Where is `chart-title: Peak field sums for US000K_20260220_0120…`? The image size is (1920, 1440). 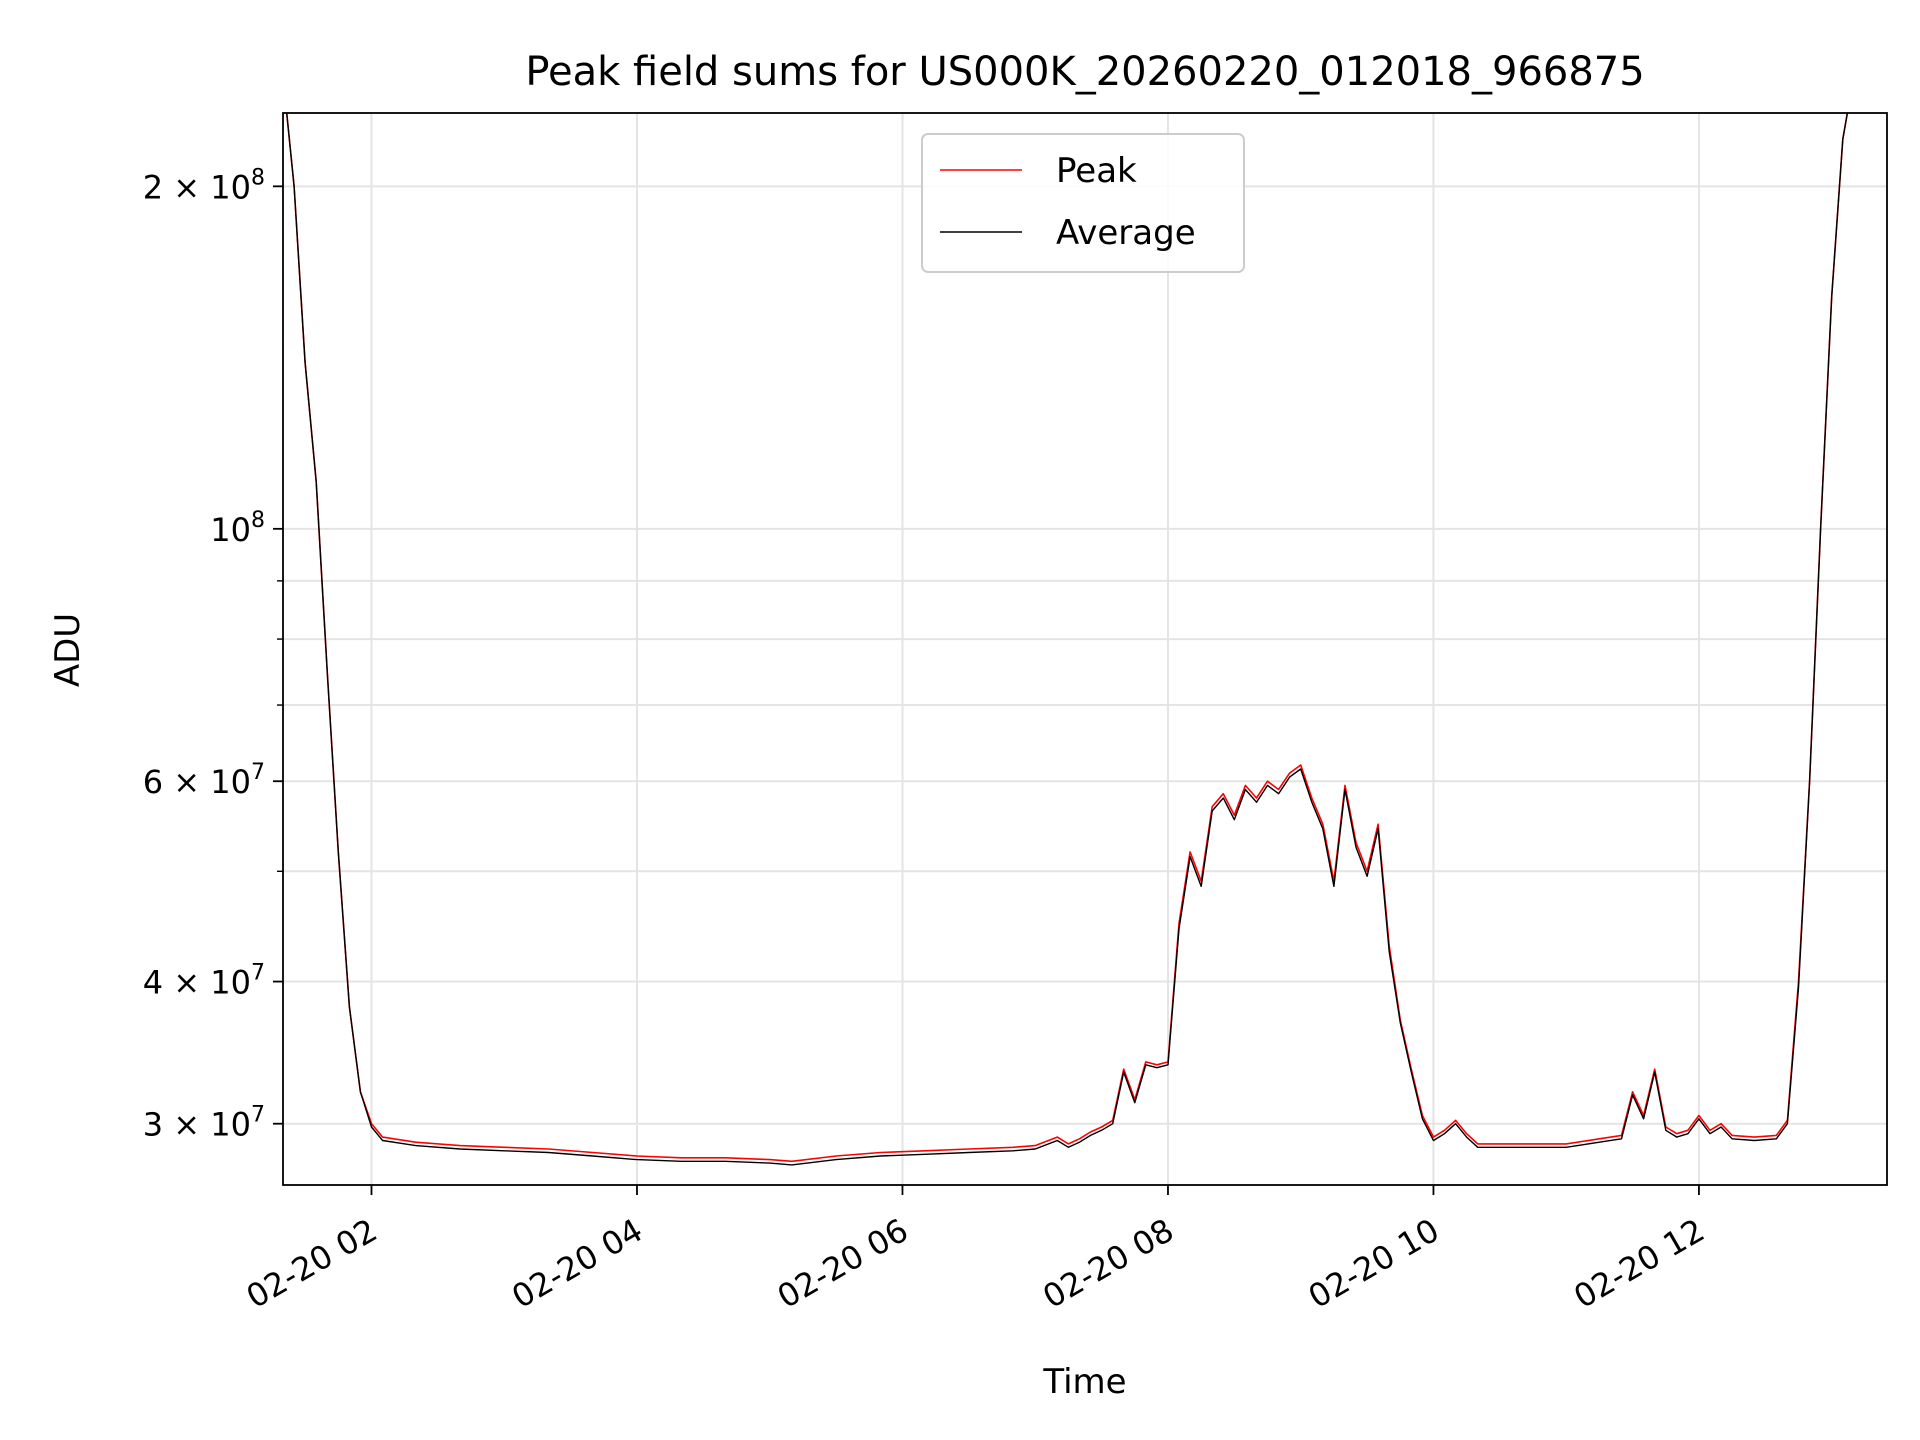 chart-title: Peak field sums for US000K_20260220_0120… is located at coordinates (1084, 72).